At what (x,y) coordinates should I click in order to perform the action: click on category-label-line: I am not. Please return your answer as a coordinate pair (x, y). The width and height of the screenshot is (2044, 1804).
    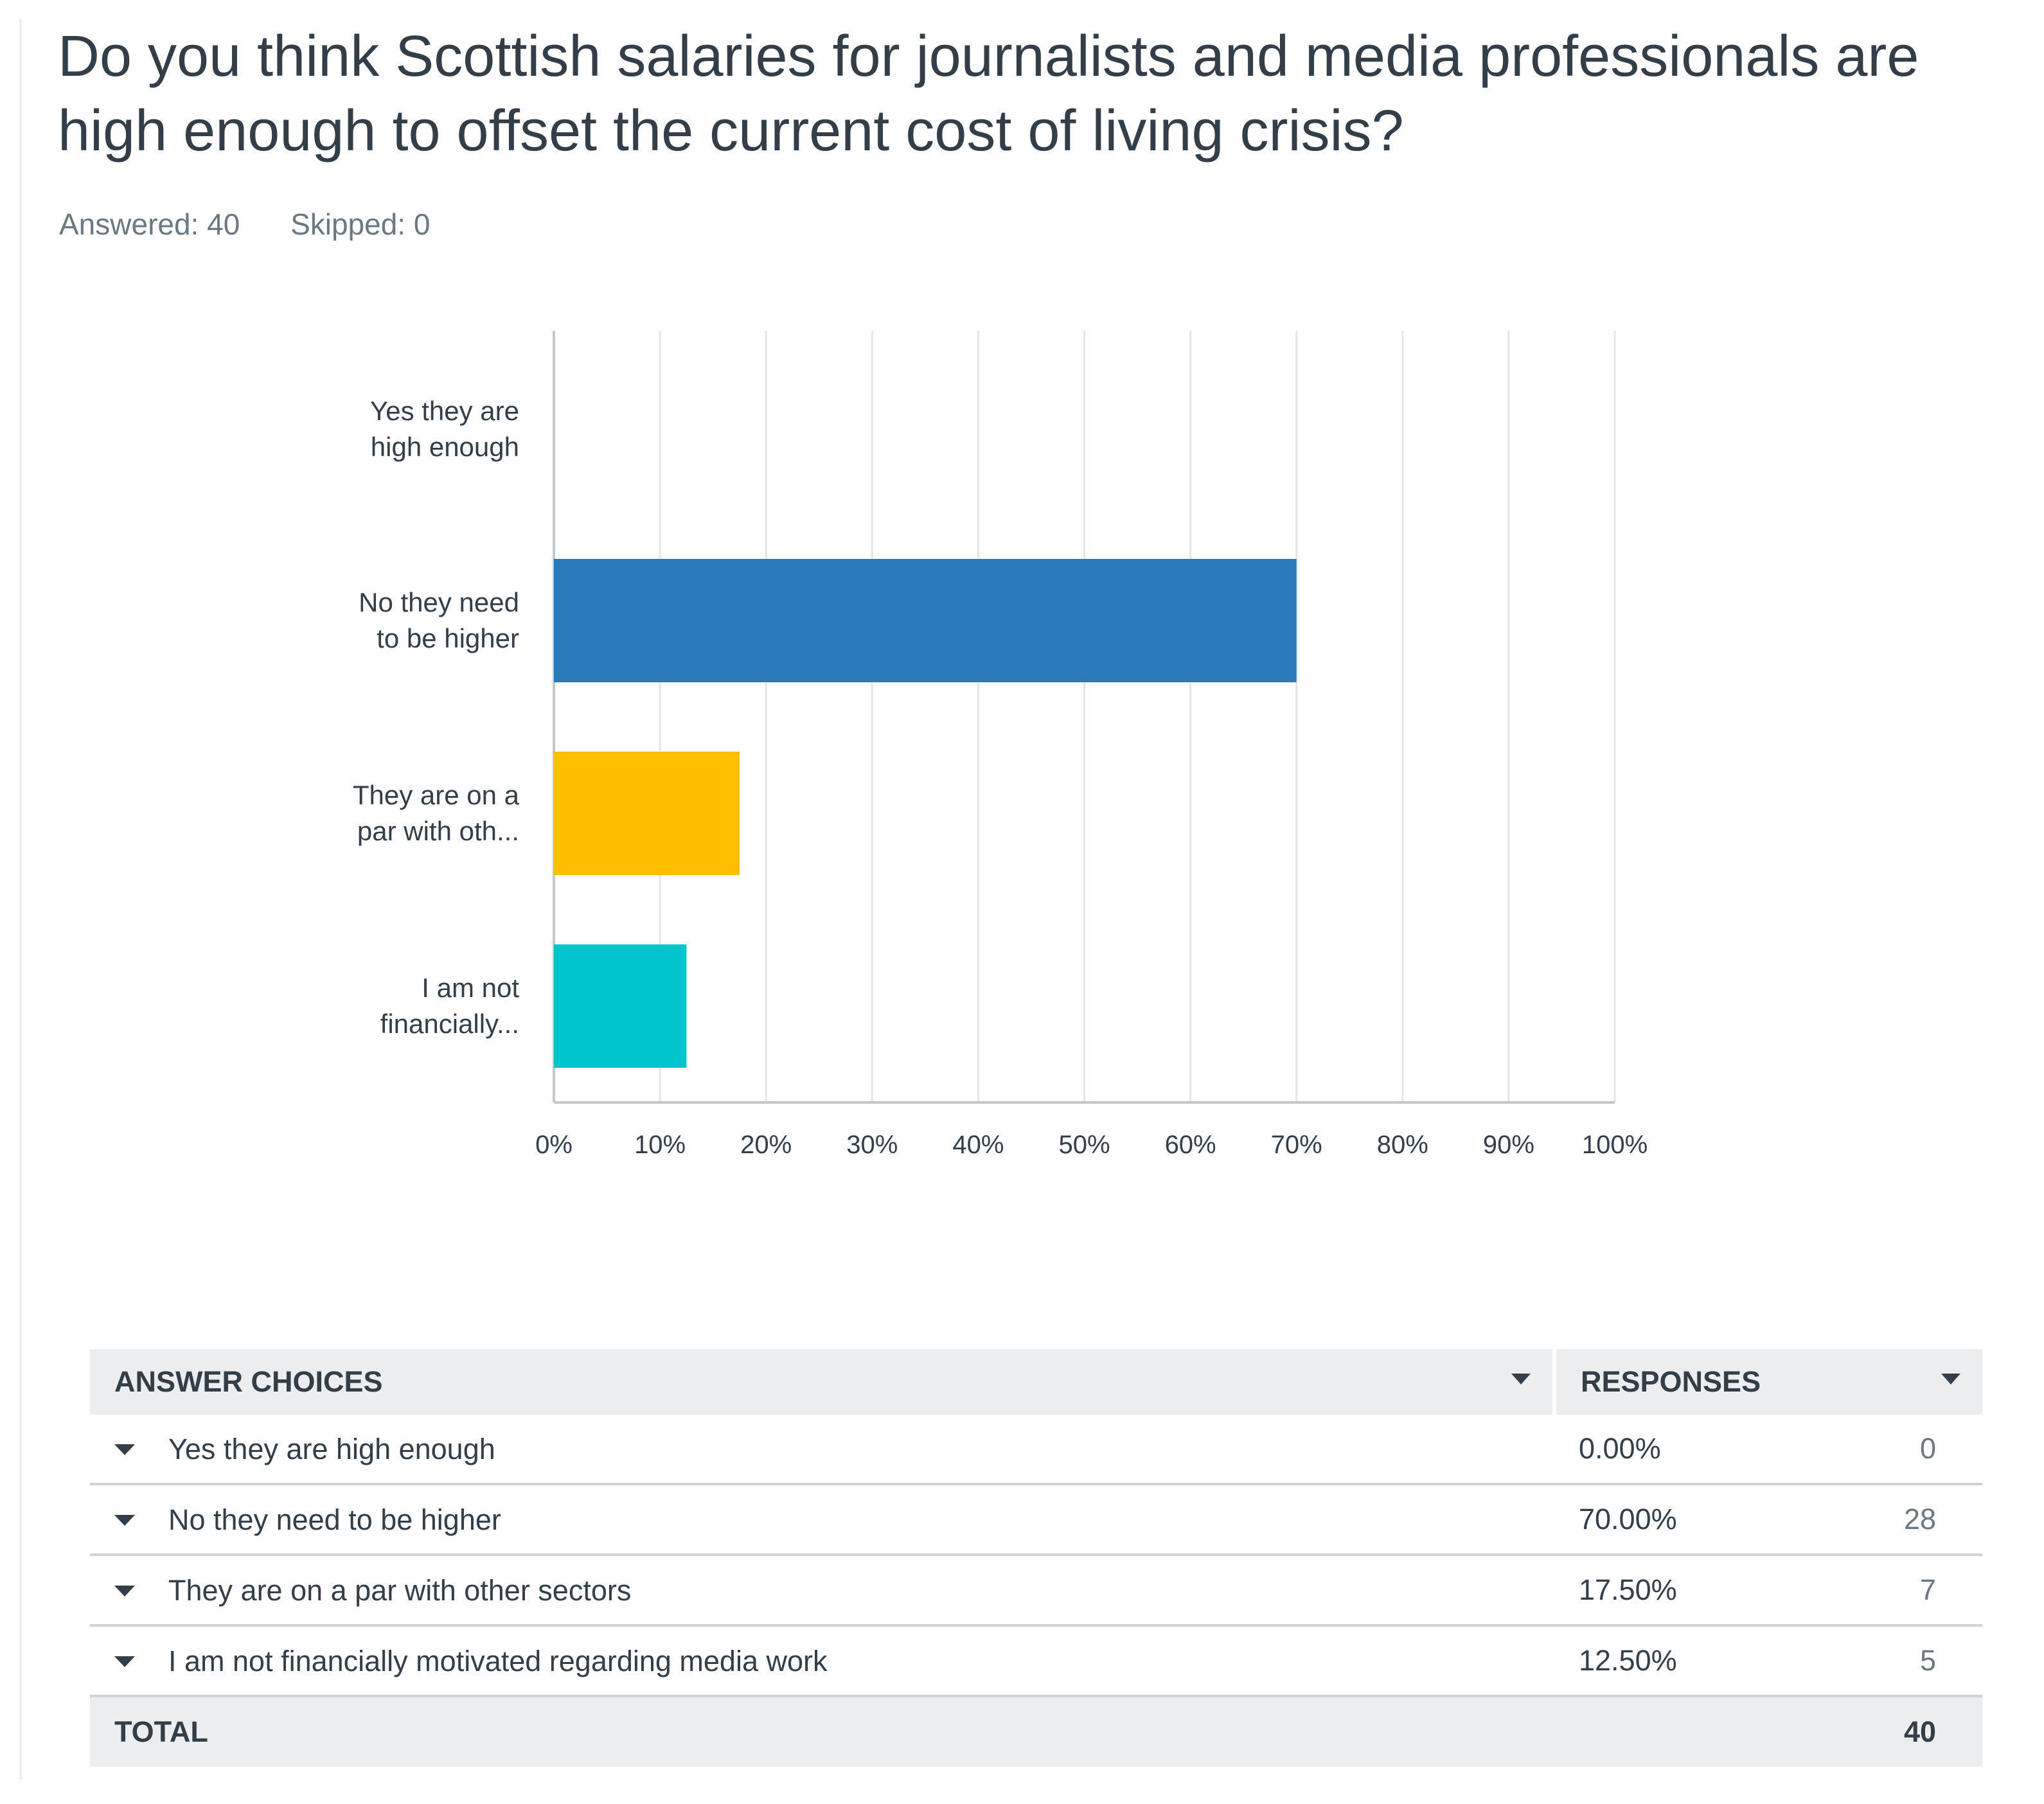
    Looking at the image, I should click on (470, 988).